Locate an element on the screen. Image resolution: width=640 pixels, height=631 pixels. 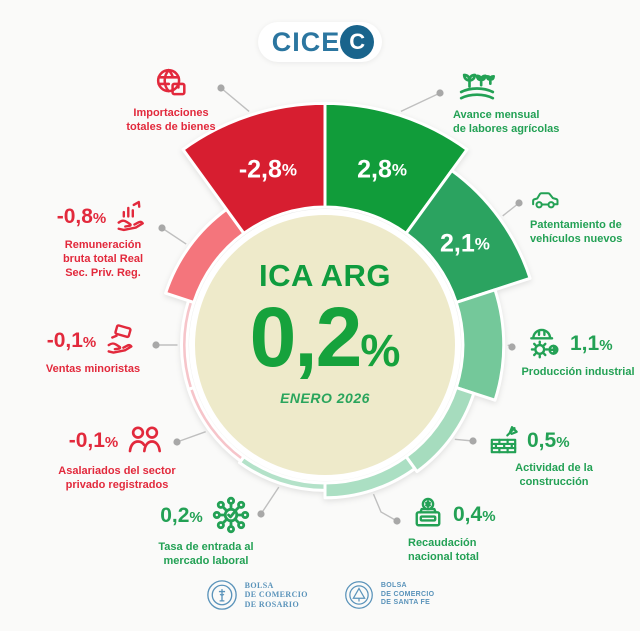
chart-center-title: ICA ARG is located at coordinates (325, 275).